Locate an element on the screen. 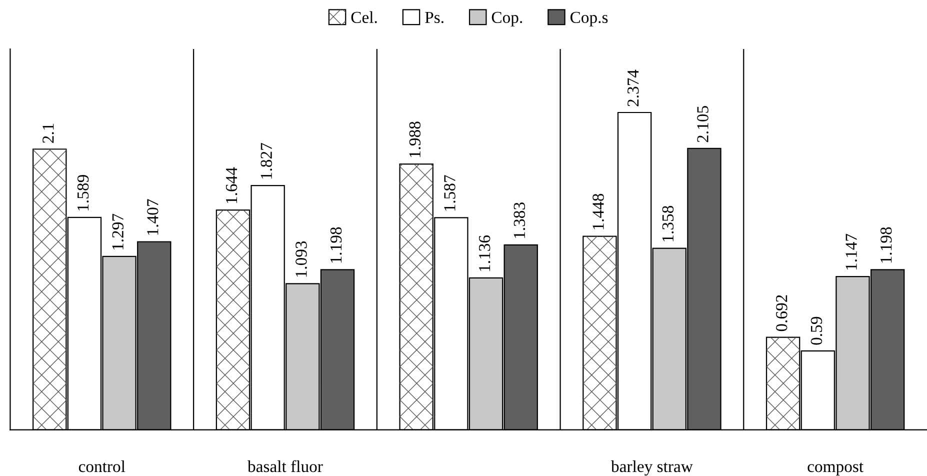 The width and height of the screenshot is (927, 476). data-label: 2.374 is located at coordinates (633, 88).